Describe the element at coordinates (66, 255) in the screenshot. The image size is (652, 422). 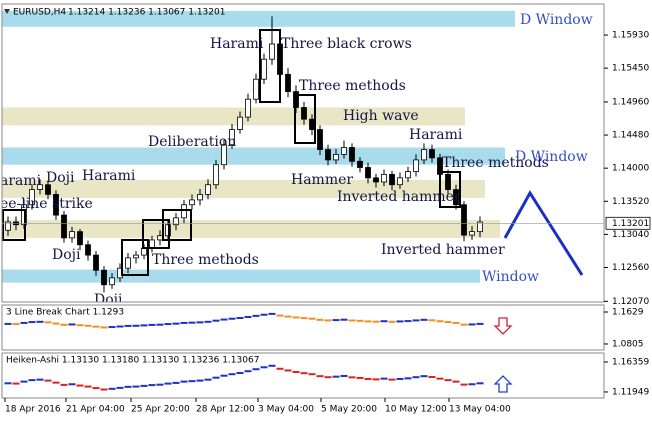
I see `pattern-label: Doji` at that location.